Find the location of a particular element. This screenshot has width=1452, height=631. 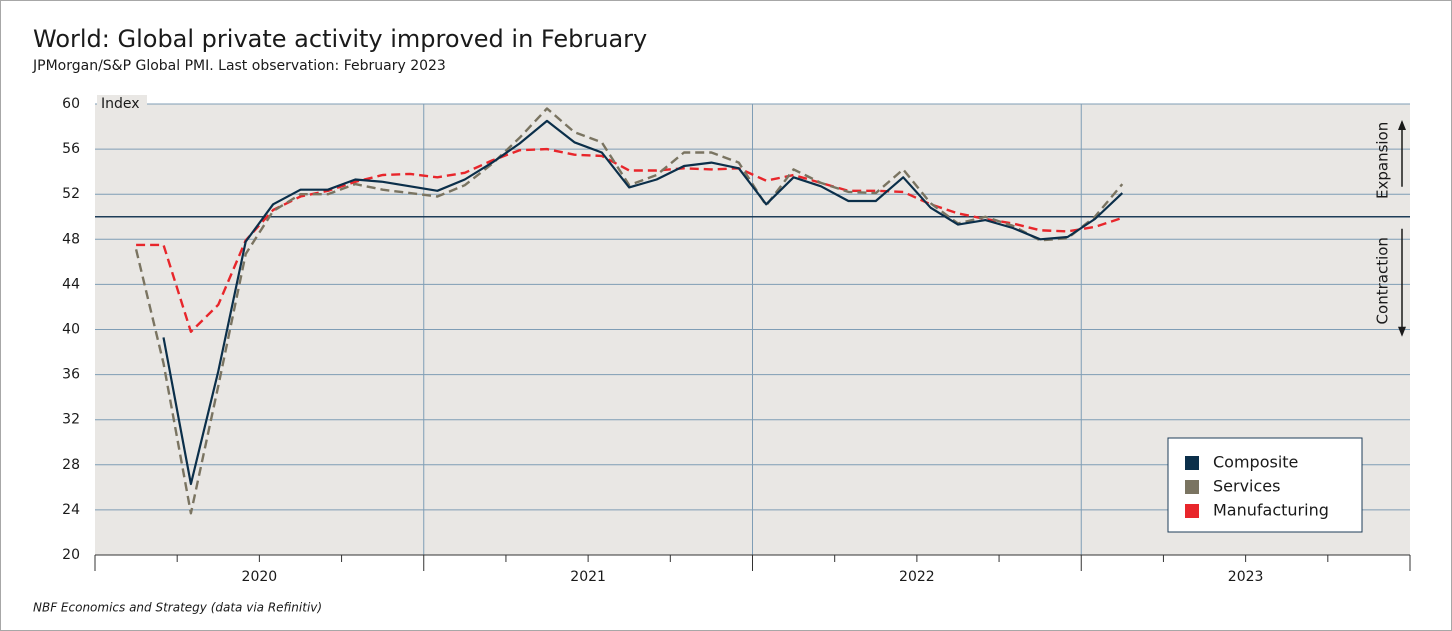

label-bg is located at coordinates (122, 104).